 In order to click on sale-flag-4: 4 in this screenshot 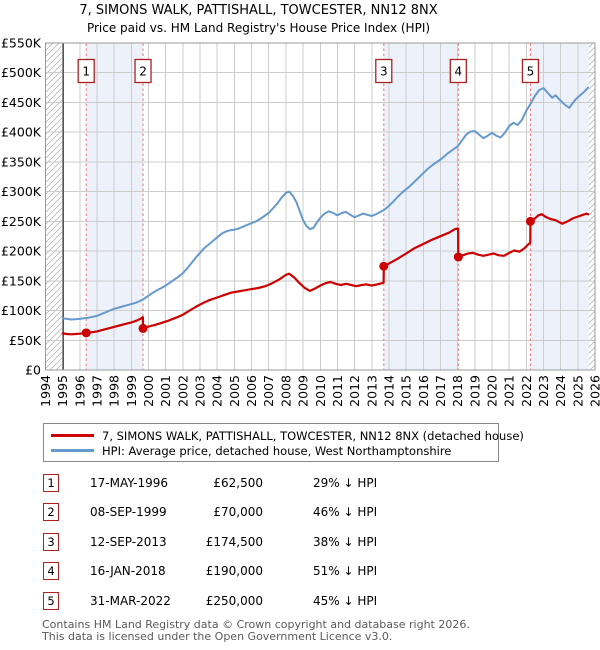, I will do `click(458, 71)`.